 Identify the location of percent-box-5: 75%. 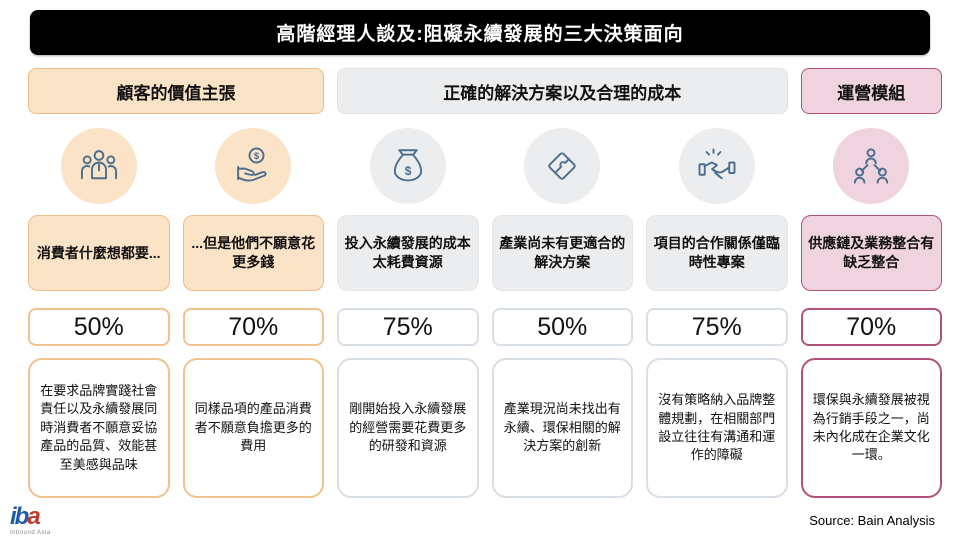
(717, 327).